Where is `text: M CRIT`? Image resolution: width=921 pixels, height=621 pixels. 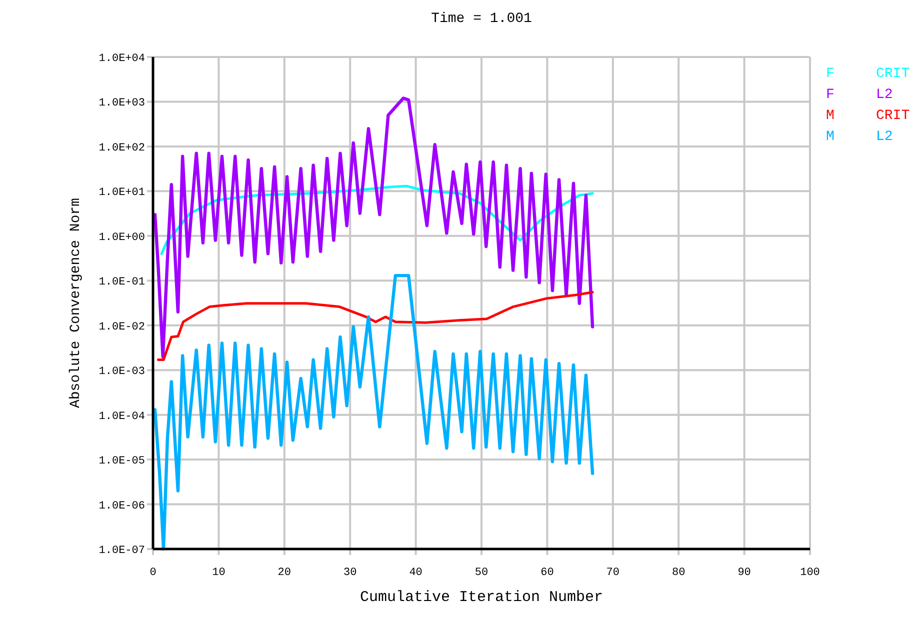
text: M CRIT is located at coordinates (868, 116).